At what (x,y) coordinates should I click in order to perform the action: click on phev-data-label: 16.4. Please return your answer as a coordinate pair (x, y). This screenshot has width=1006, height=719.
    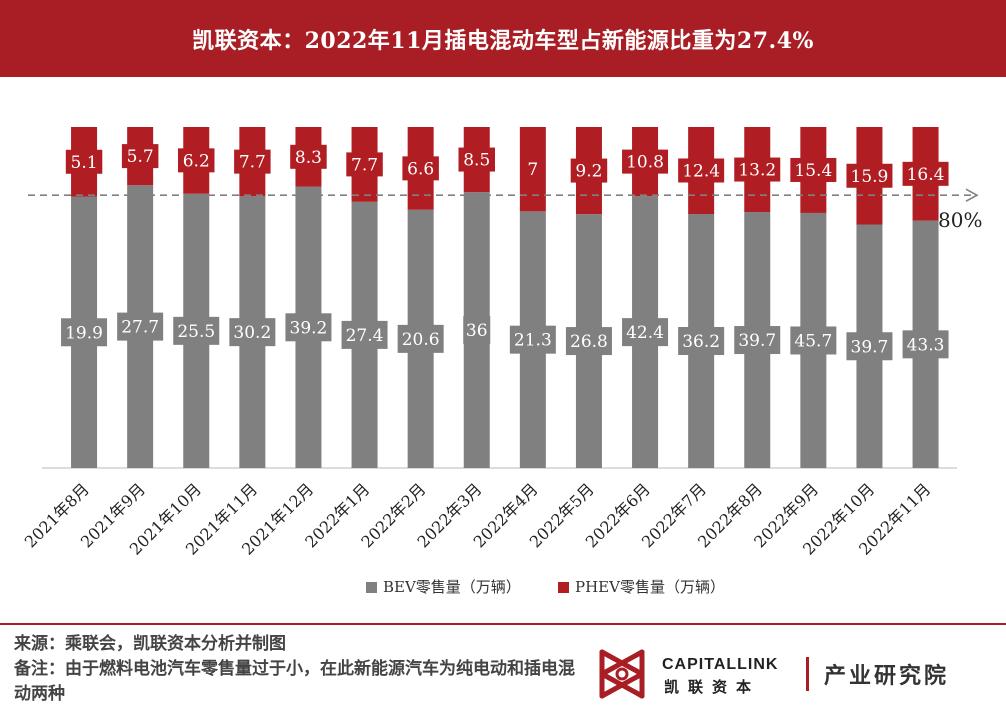
    Looking at the image, I should click on (926, 175).